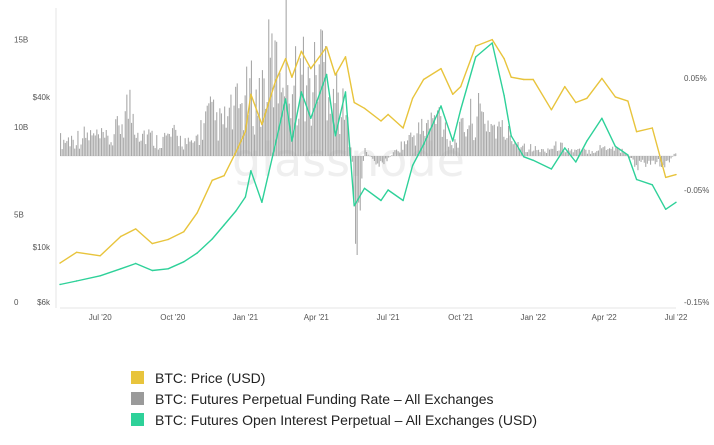 The width and height of the screenshot is (714, 445). Describe the element at coordinates (137, 419) in the screenshot. I see `legend-swatch-open-interest` at that location.